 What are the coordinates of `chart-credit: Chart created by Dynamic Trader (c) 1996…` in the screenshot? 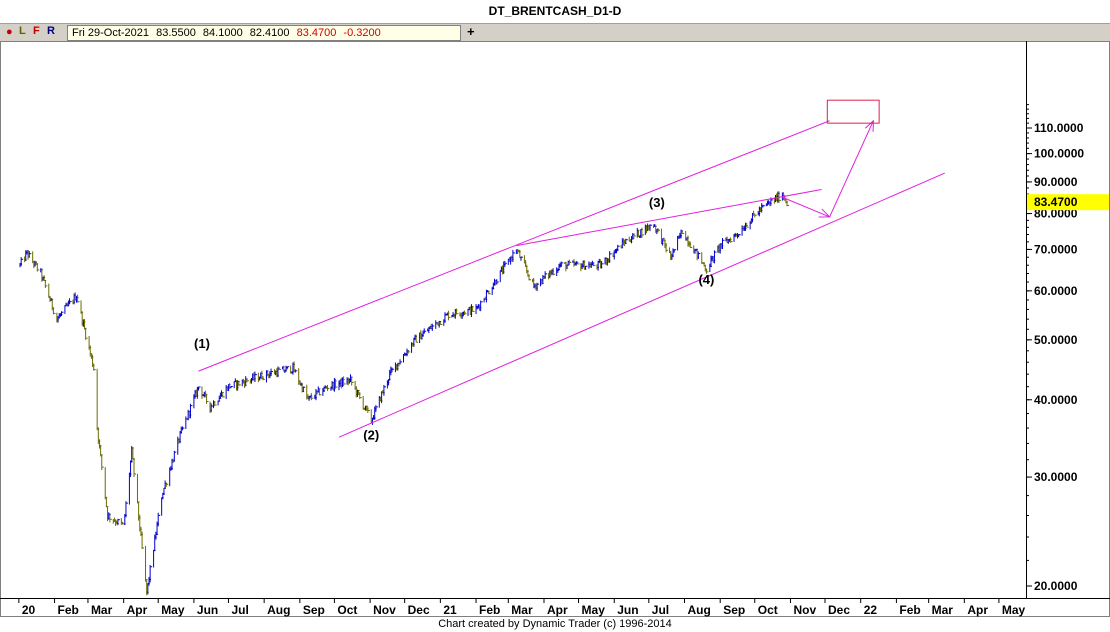 It's located at (555, 624).